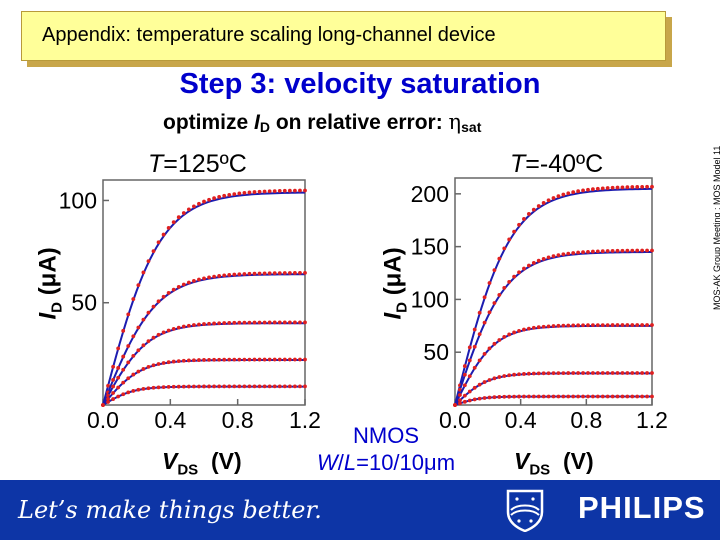 The width and height of the screenshot is (720, 540). I want to click on side-note: MOS-AK Group Meeting : MOS Model 11, so click(716, 227).